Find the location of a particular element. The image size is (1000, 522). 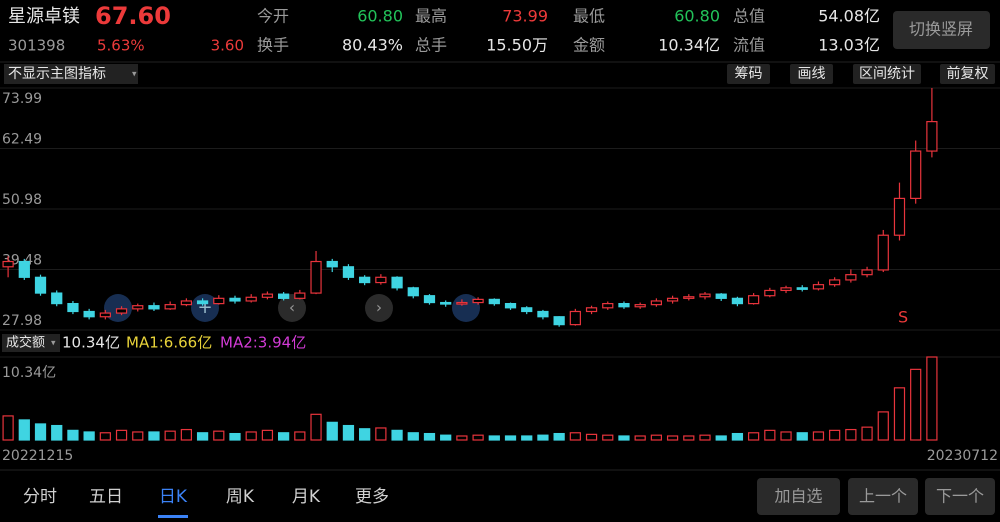

y-tick-label: 27.98 is located at coordinates (22, 321).